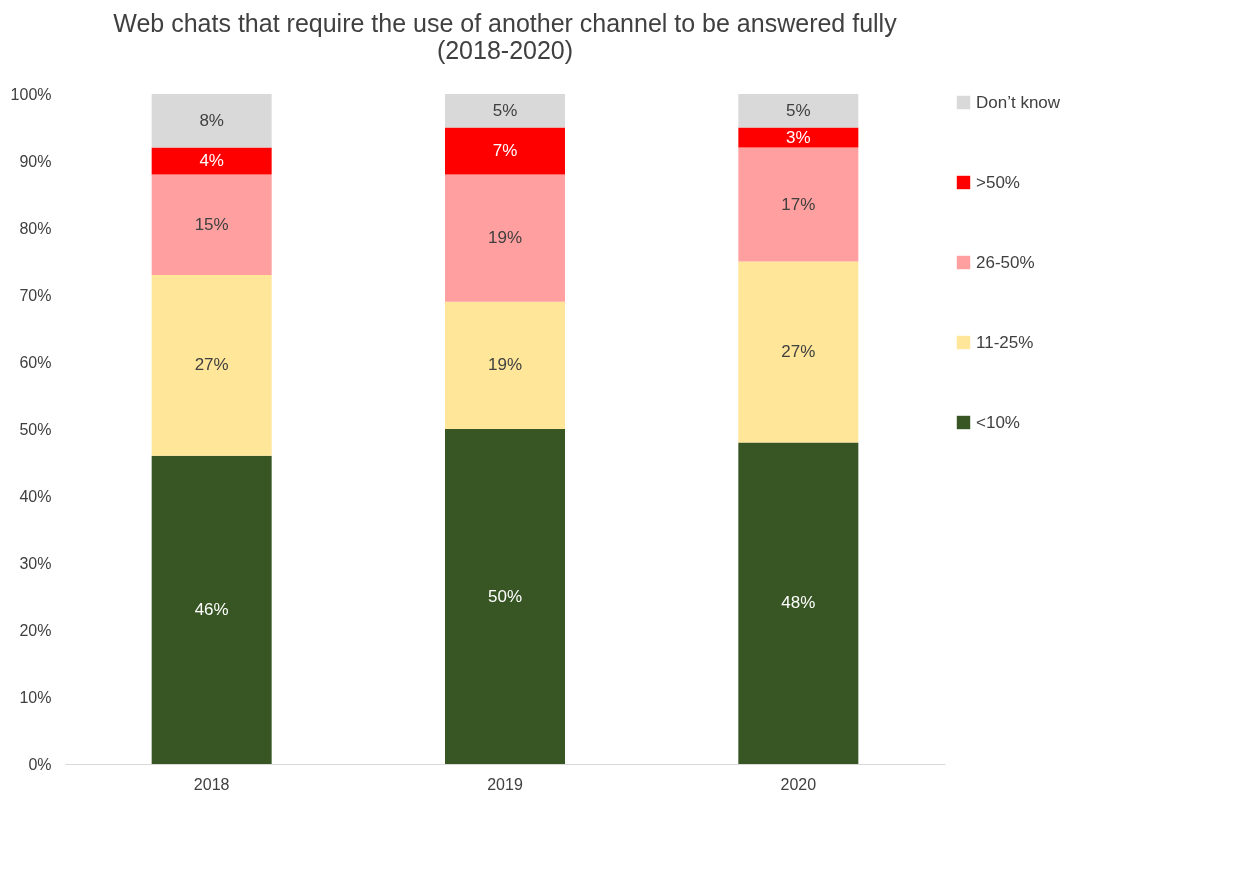  I want to click on data-label: 48%, so click(798, 603).